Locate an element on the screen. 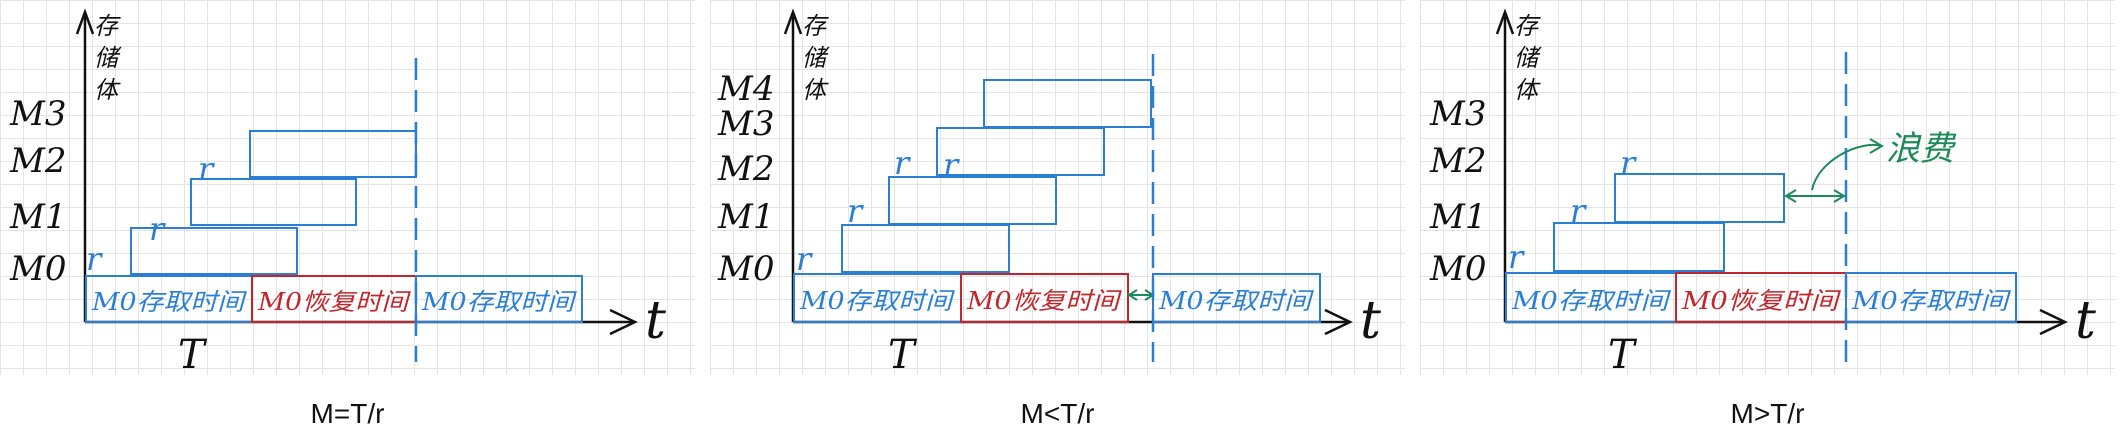 The width and height of the screenshot is (2125, 445). block-m4 is located at coordinates (1067, 103).